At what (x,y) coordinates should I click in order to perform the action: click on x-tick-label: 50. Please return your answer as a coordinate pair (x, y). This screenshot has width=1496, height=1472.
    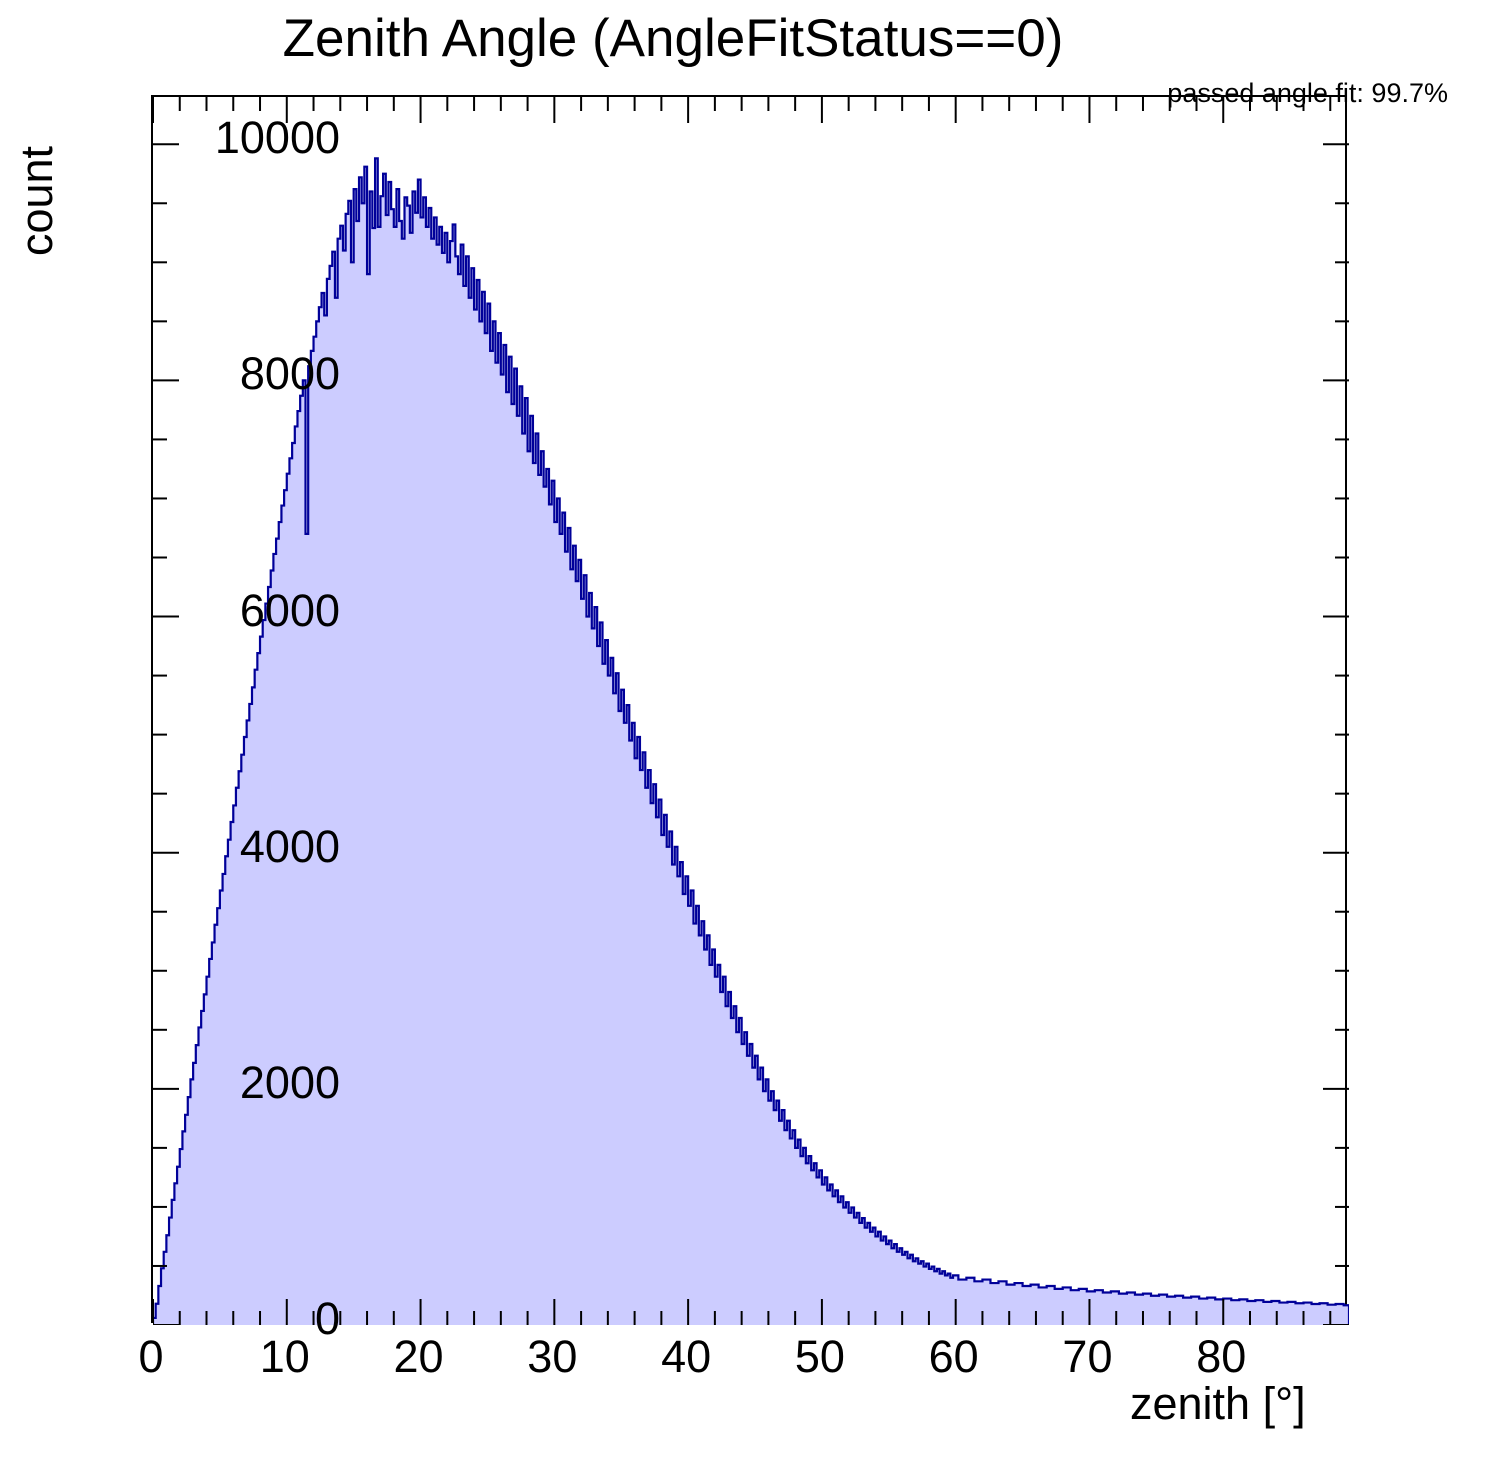
    Looking at the image, I should click on (819, 1356).